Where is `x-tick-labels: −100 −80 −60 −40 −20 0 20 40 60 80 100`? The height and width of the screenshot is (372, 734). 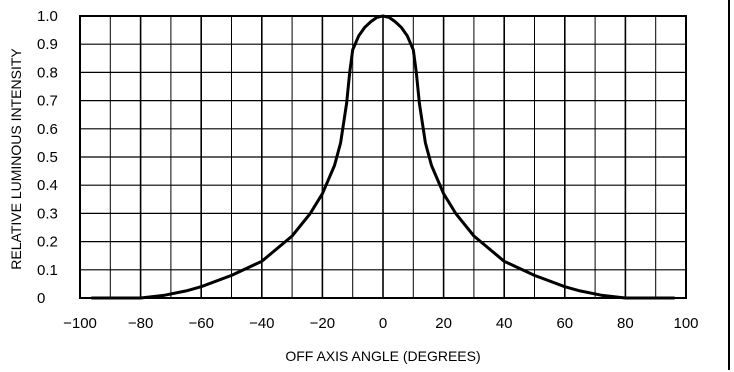
x-tick-labels: −100 −80 −60 −40 −20 0 20 40 60 80 100 is located at coordinates (380, 323).